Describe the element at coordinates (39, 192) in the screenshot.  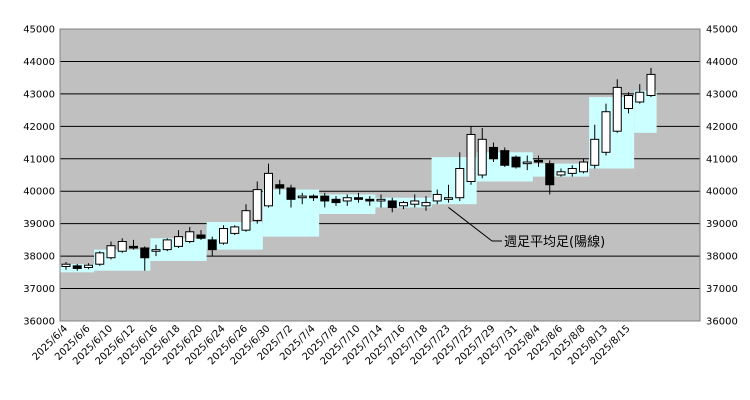
I see `y-tick-label: 40000` at that location.